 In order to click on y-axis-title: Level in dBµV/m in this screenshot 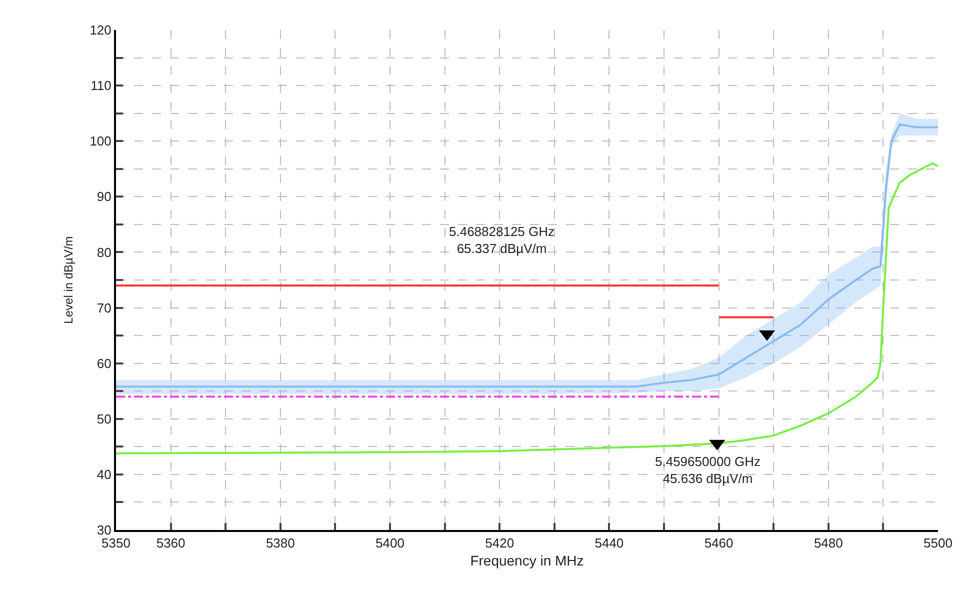, I will do `click(68, 280)`.